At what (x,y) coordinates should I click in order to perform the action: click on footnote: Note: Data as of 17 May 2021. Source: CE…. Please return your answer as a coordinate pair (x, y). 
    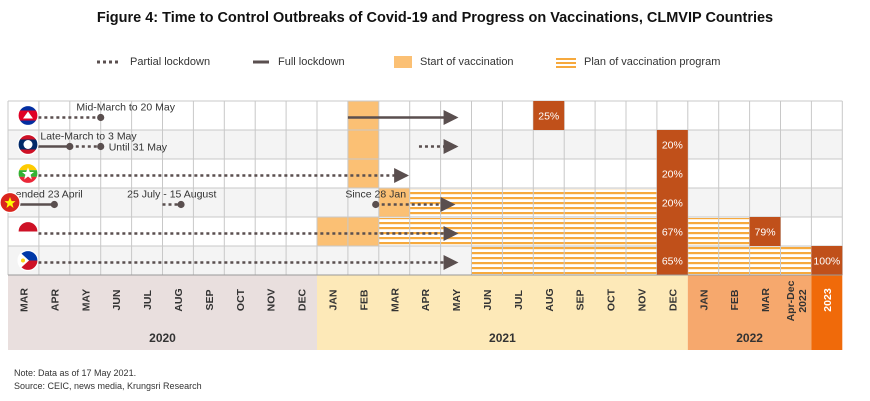
    Looking at the image, I should click on (108, 380).